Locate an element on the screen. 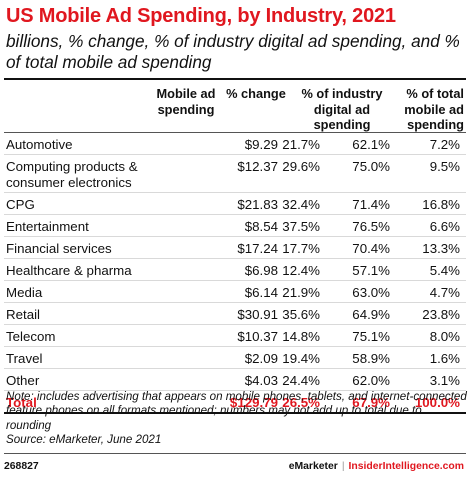 Image resolution: width=470 pixels, height=477 pixels. cell-total-share: 1.6% is located at coordinates (444, 358).